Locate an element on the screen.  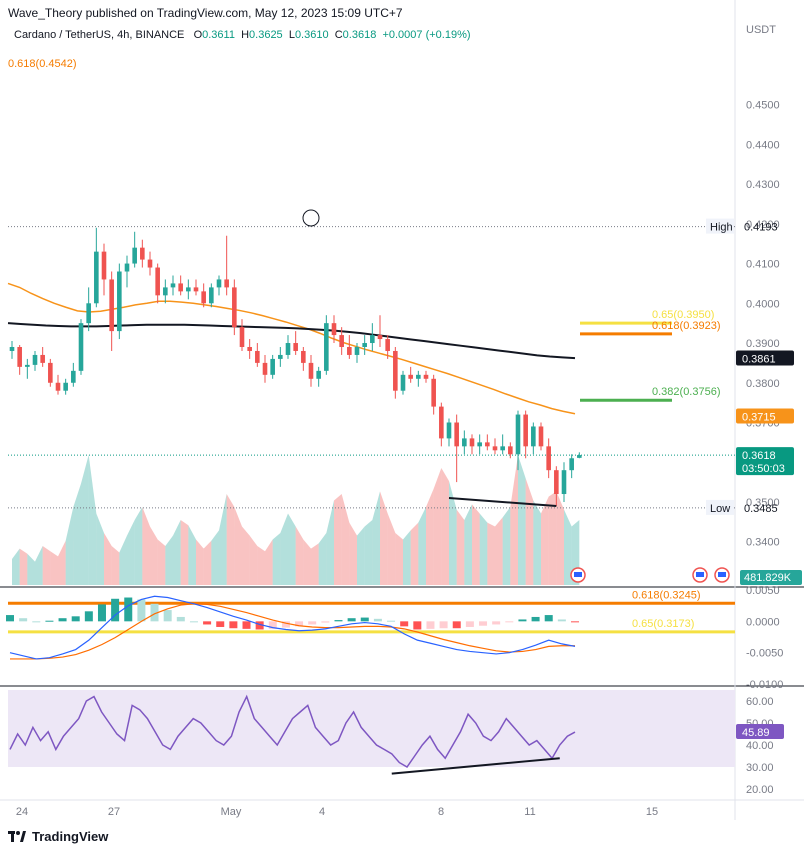
macd-line is located at coordinates (292, 627).